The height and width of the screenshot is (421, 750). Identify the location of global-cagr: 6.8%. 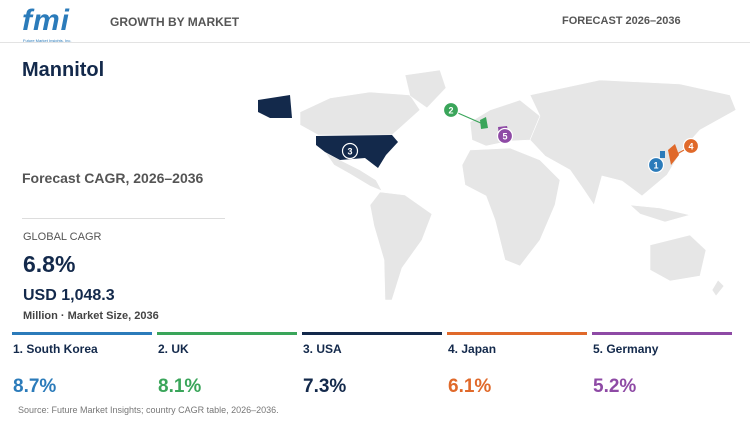
(49, 264).